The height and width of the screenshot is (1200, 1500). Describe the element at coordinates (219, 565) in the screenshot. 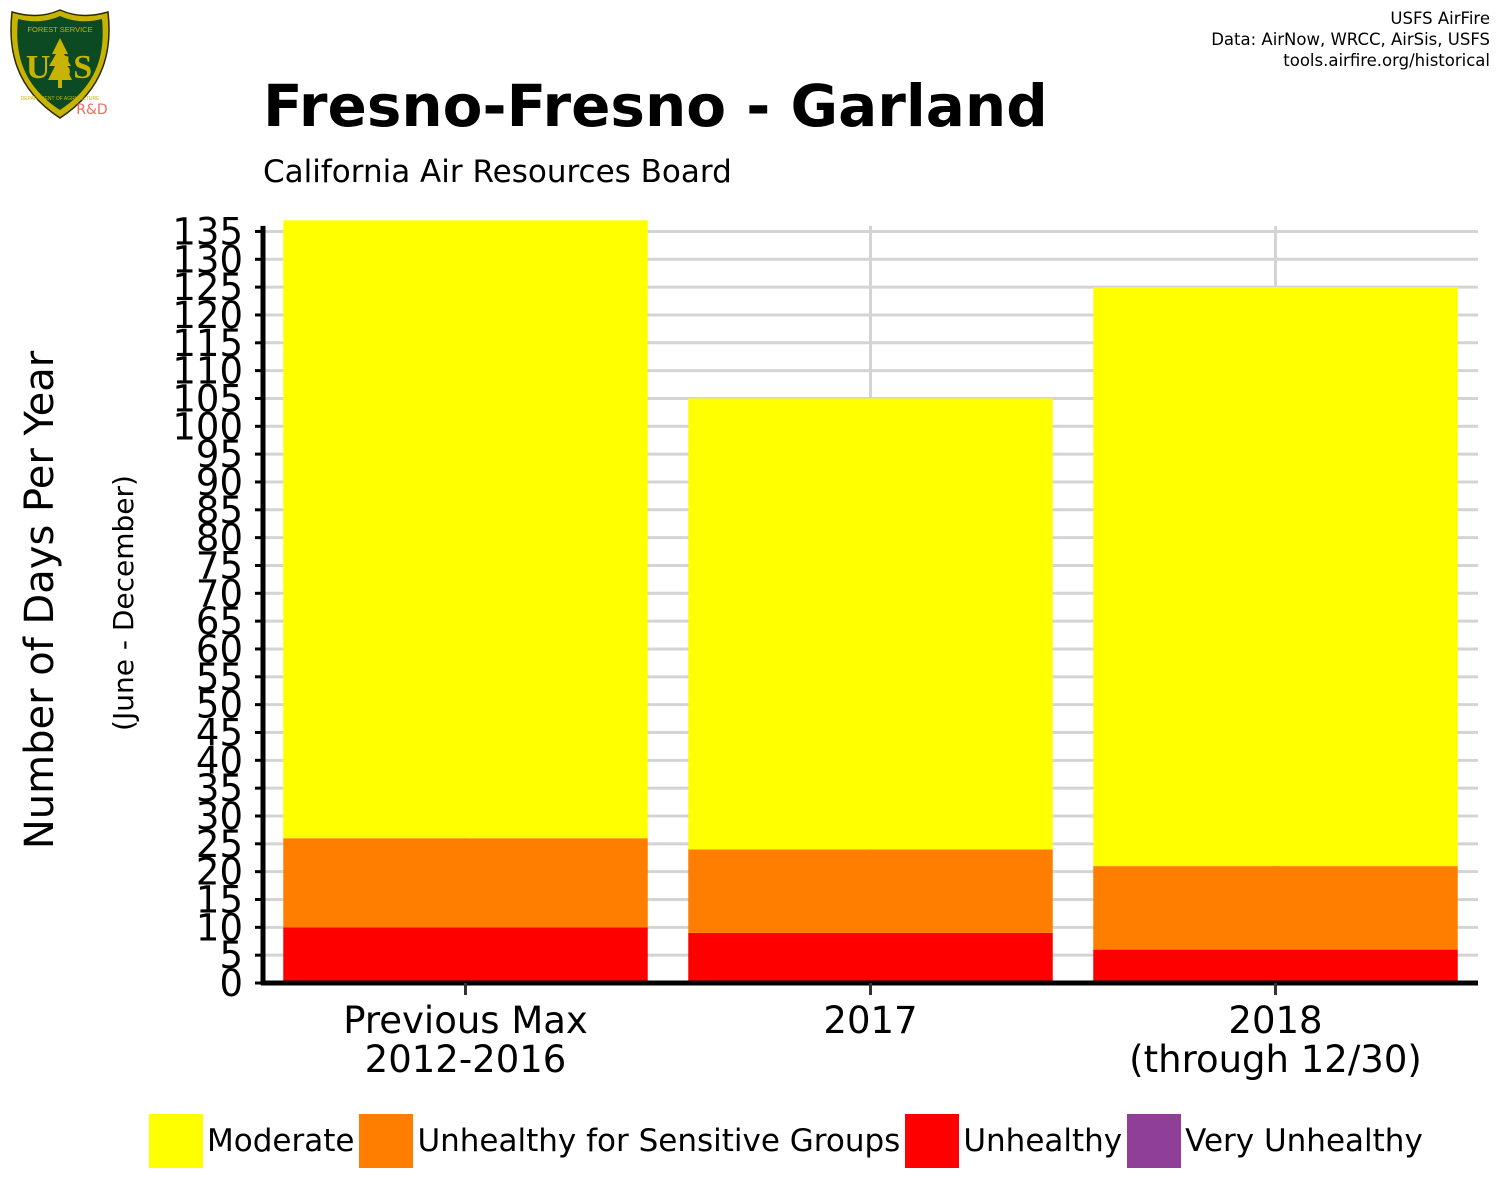

I see `y-tick-label: 75` at that location.